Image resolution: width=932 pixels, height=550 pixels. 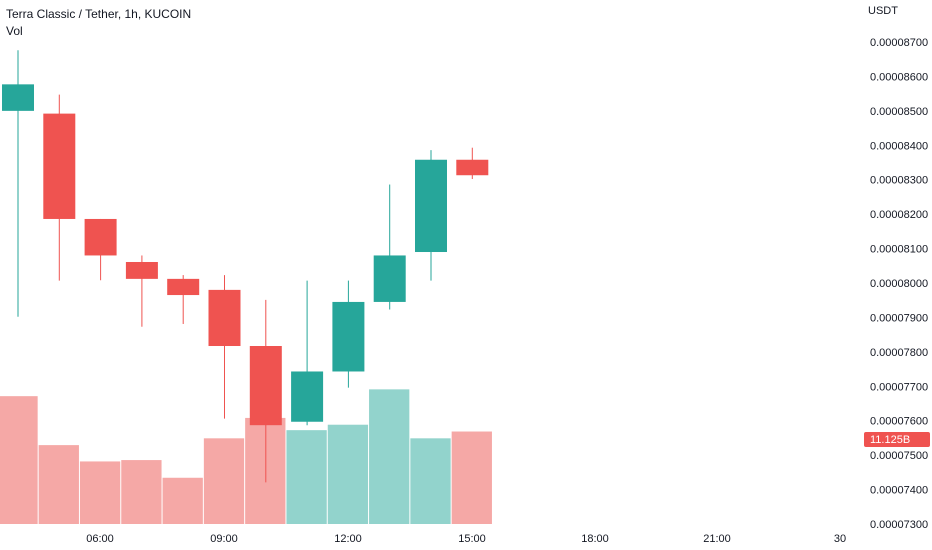 What do you see at coordinates (99, 14) in the screenshot?
I see `symbol-title: Terra Classic / Tether, 1h, KUCOIN` at bounding box center [99, 14].